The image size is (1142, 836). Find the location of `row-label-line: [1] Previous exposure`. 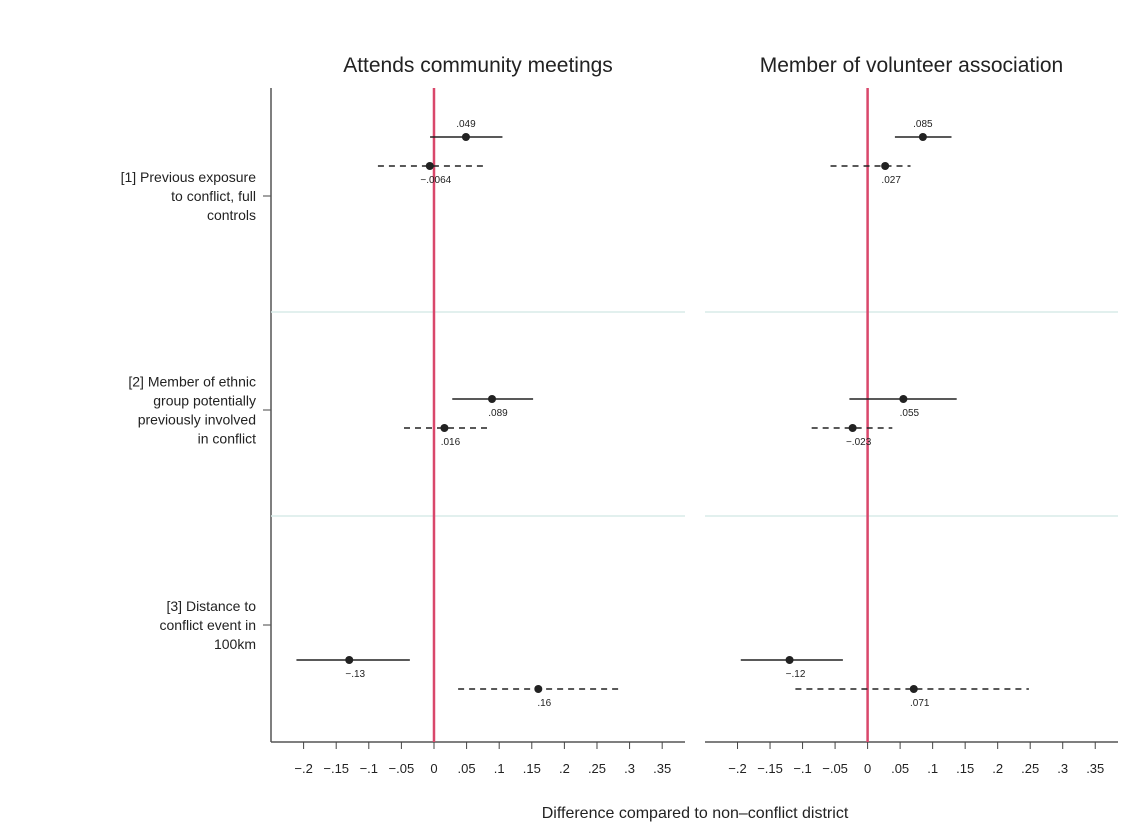

row-label-line: [1] Previous exposure is located at coordinates (189, 177).